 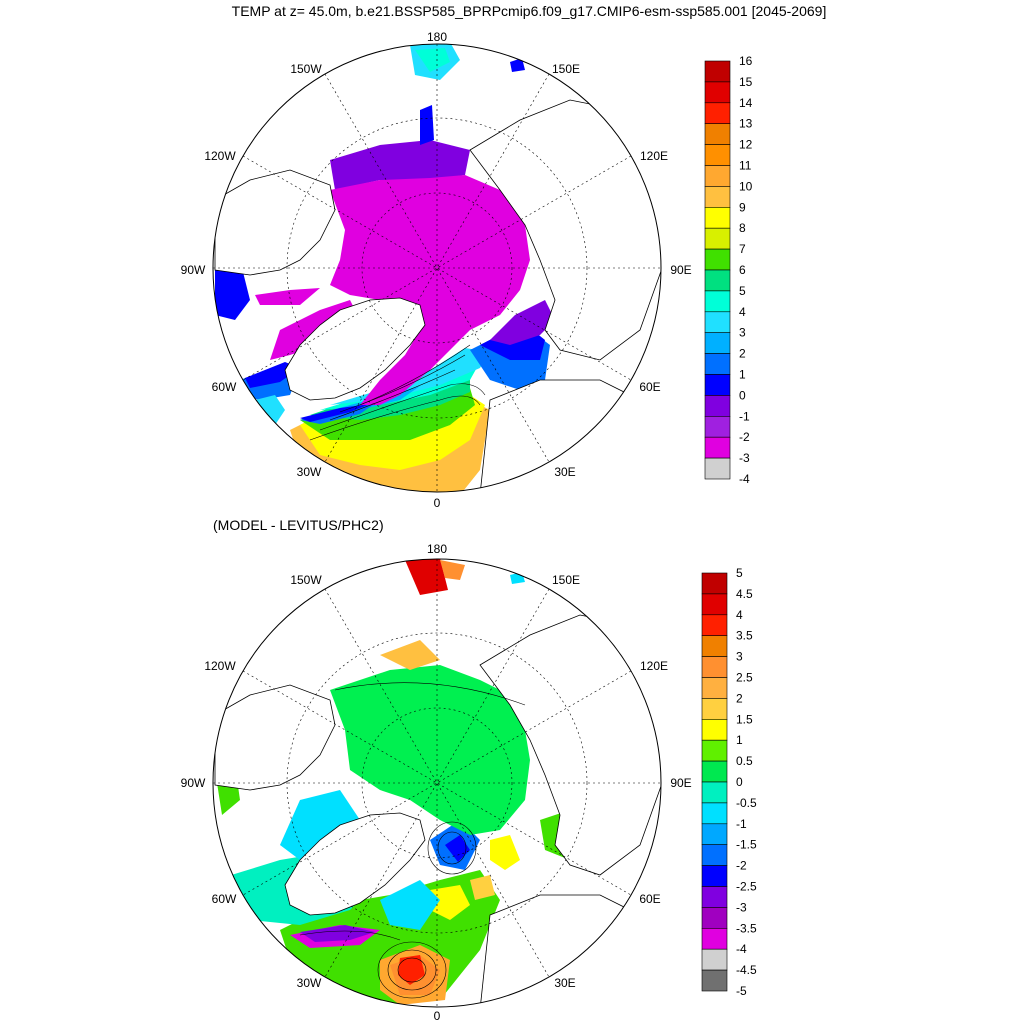 What do you see at coordinates (746, 928) in the screenshot?
I see `colorbar-label: -3.5` at bounding box center [746, 928].